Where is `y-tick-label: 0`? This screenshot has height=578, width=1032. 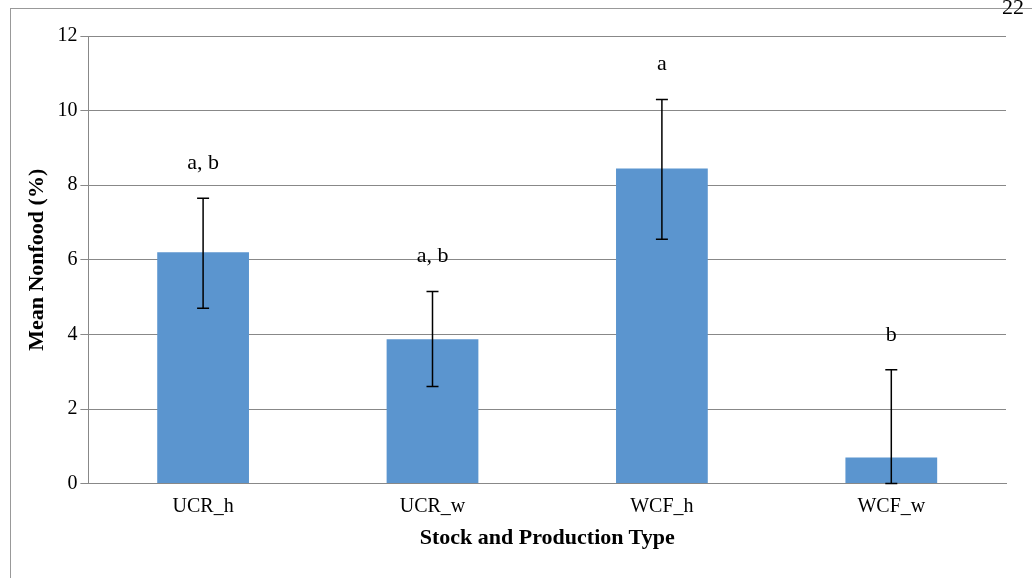 y-tick-label: 0 is located at coordinates (72, 481).